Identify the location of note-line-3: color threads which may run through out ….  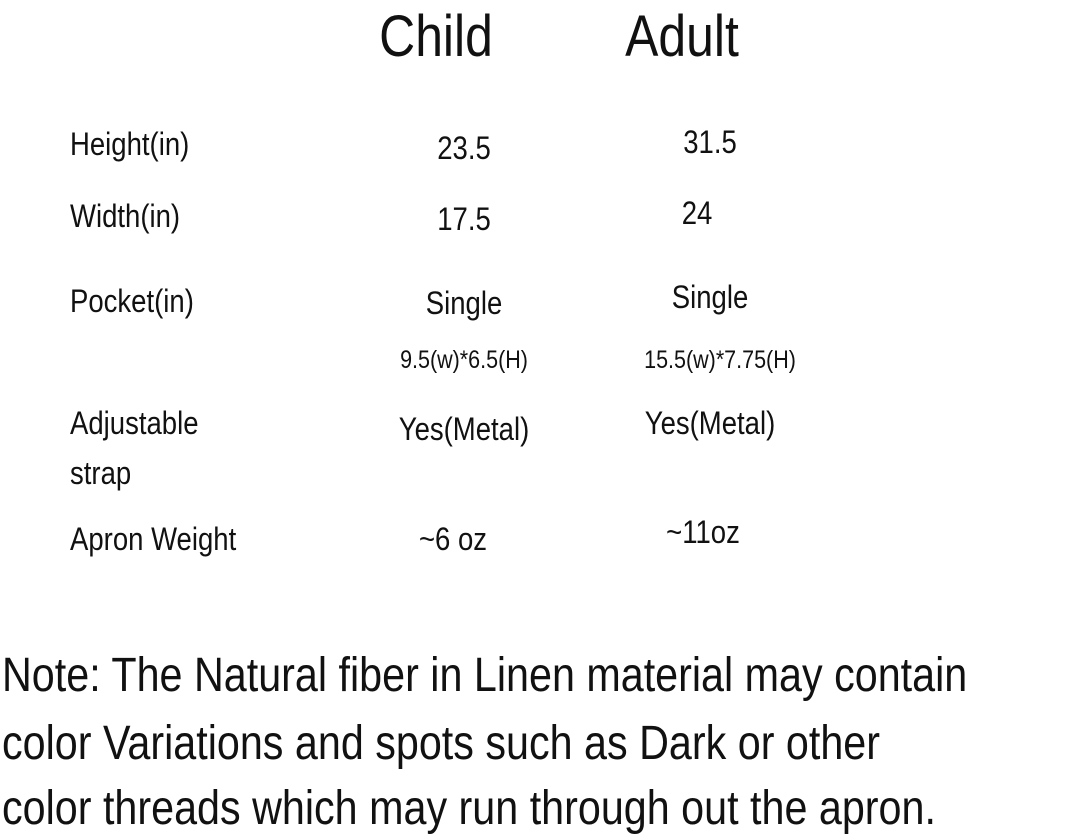
(469, 808).